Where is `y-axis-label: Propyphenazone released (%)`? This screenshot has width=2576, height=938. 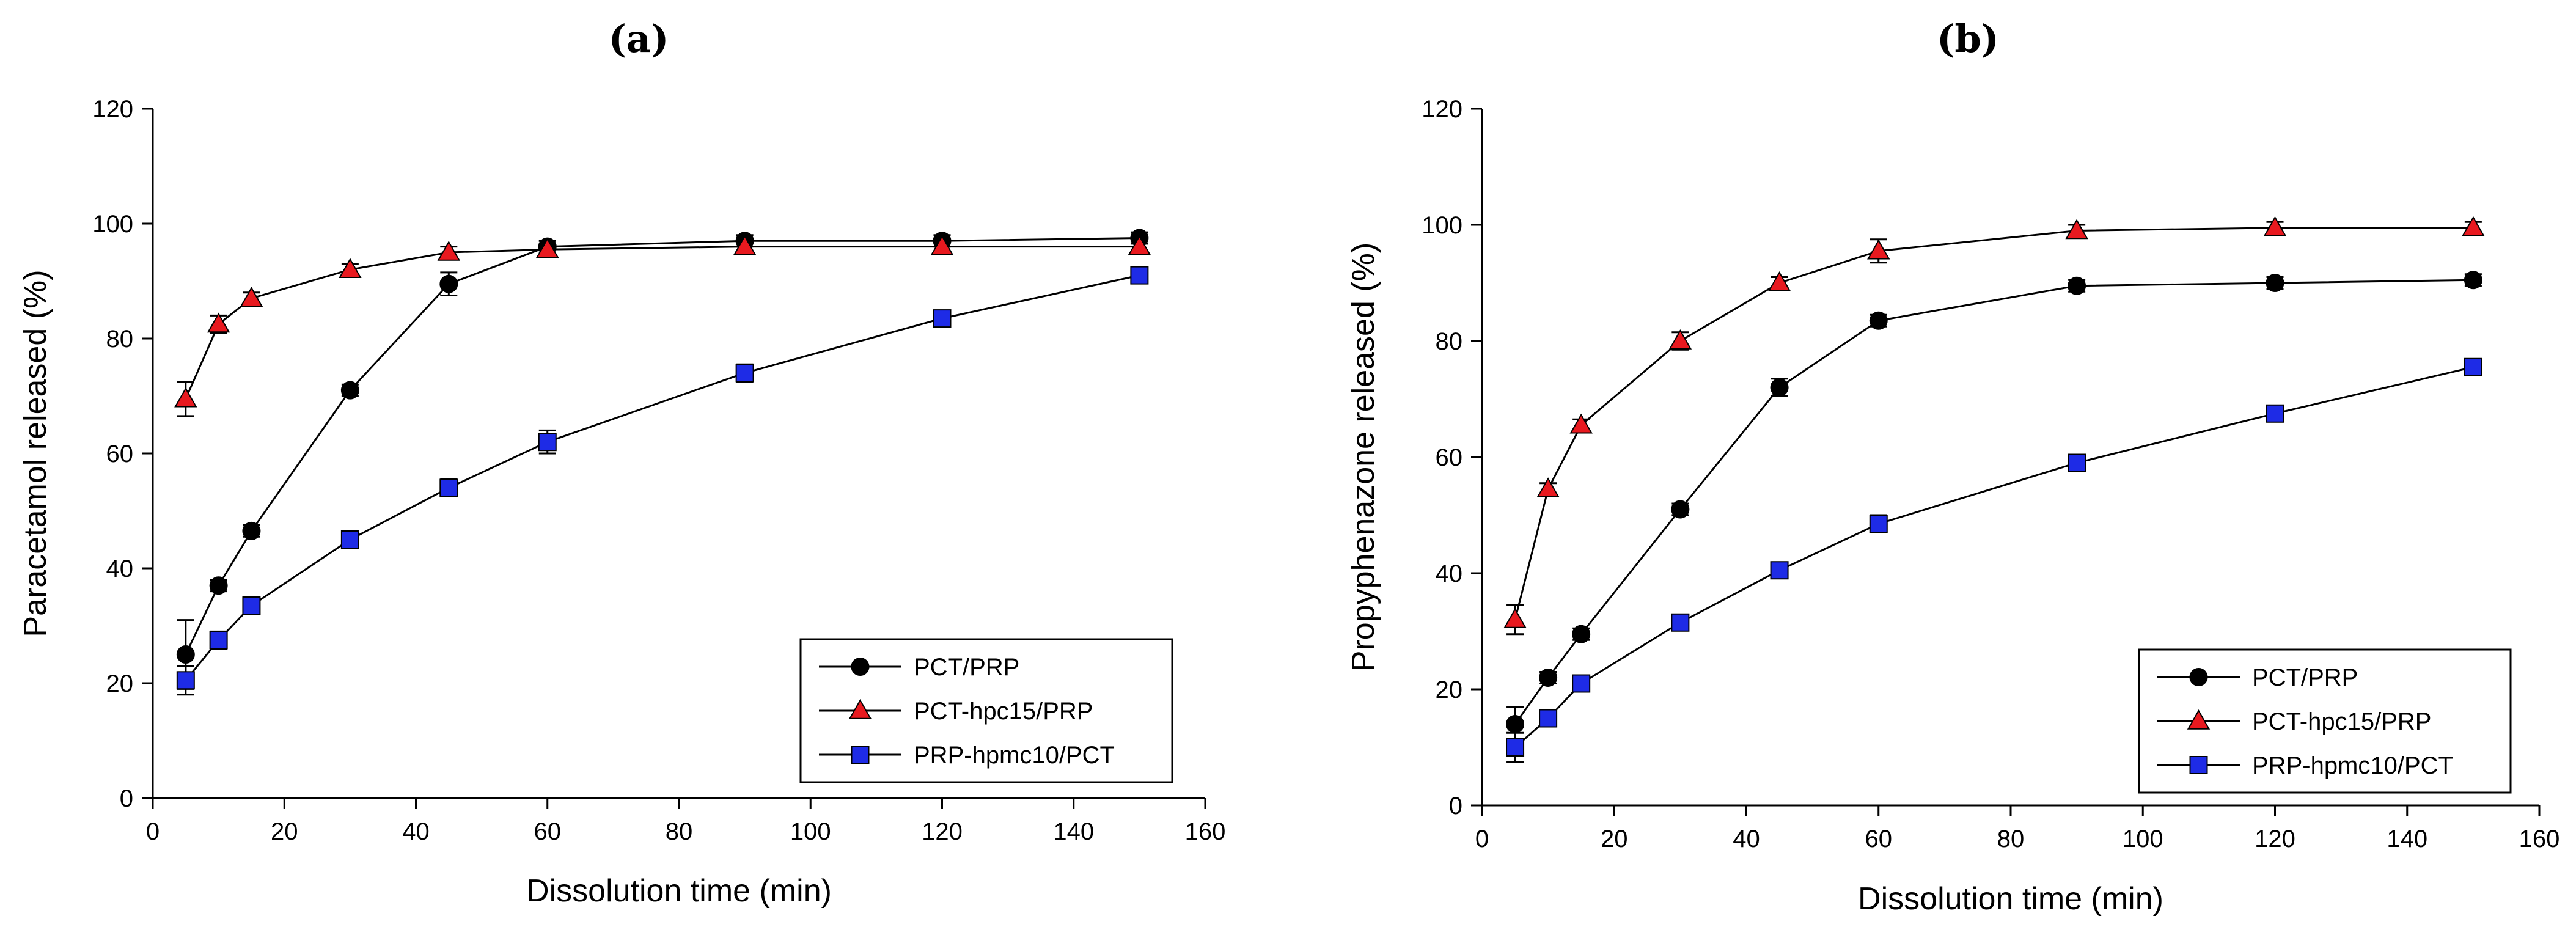
y-axis-label: Propyphenazone released (%) is located at coordinates (1363, 457).